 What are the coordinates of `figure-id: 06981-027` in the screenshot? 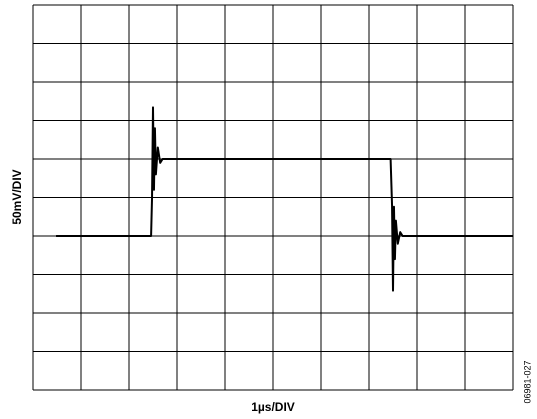 It's located at (527, 381).